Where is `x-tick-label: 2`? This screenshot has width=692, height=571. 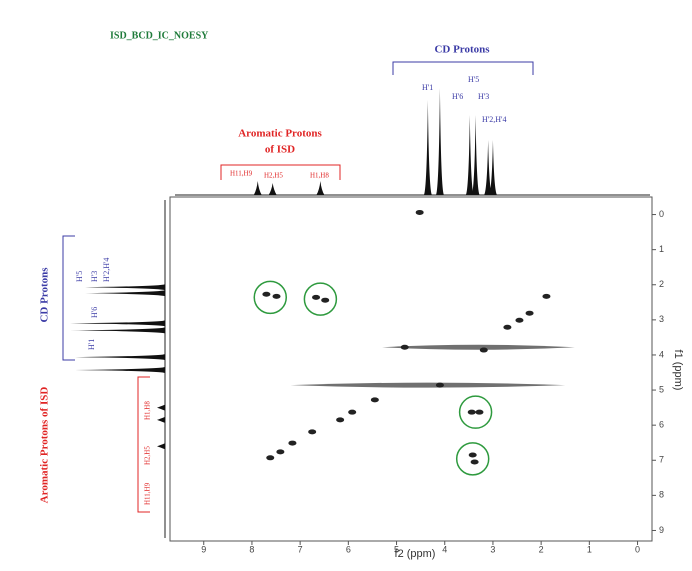
x-tick-label: 2 is located at coordinates (541, 549).